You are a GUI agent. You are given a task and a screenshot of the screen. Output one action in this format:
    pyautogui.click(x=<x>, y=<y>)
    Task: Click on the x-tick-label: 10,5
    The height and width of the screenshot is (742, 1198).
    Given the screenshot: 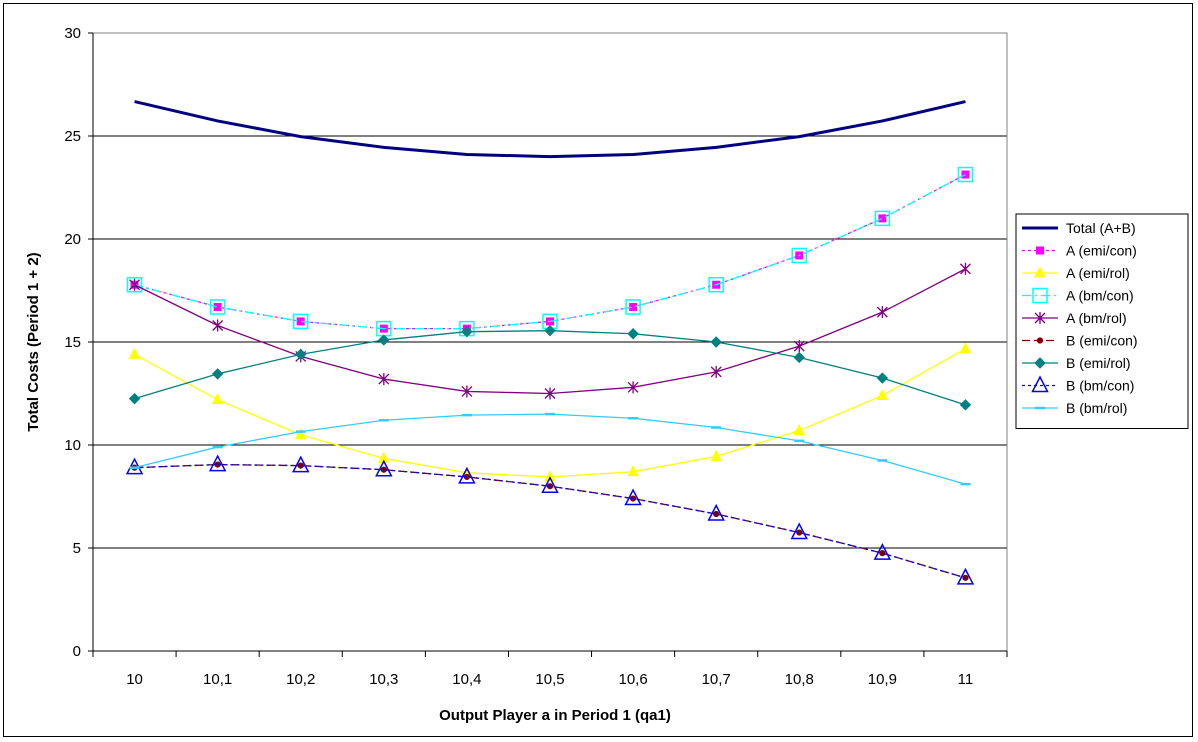 What is the action you would take?
    pyautogui.click(x=549, y=679)
    